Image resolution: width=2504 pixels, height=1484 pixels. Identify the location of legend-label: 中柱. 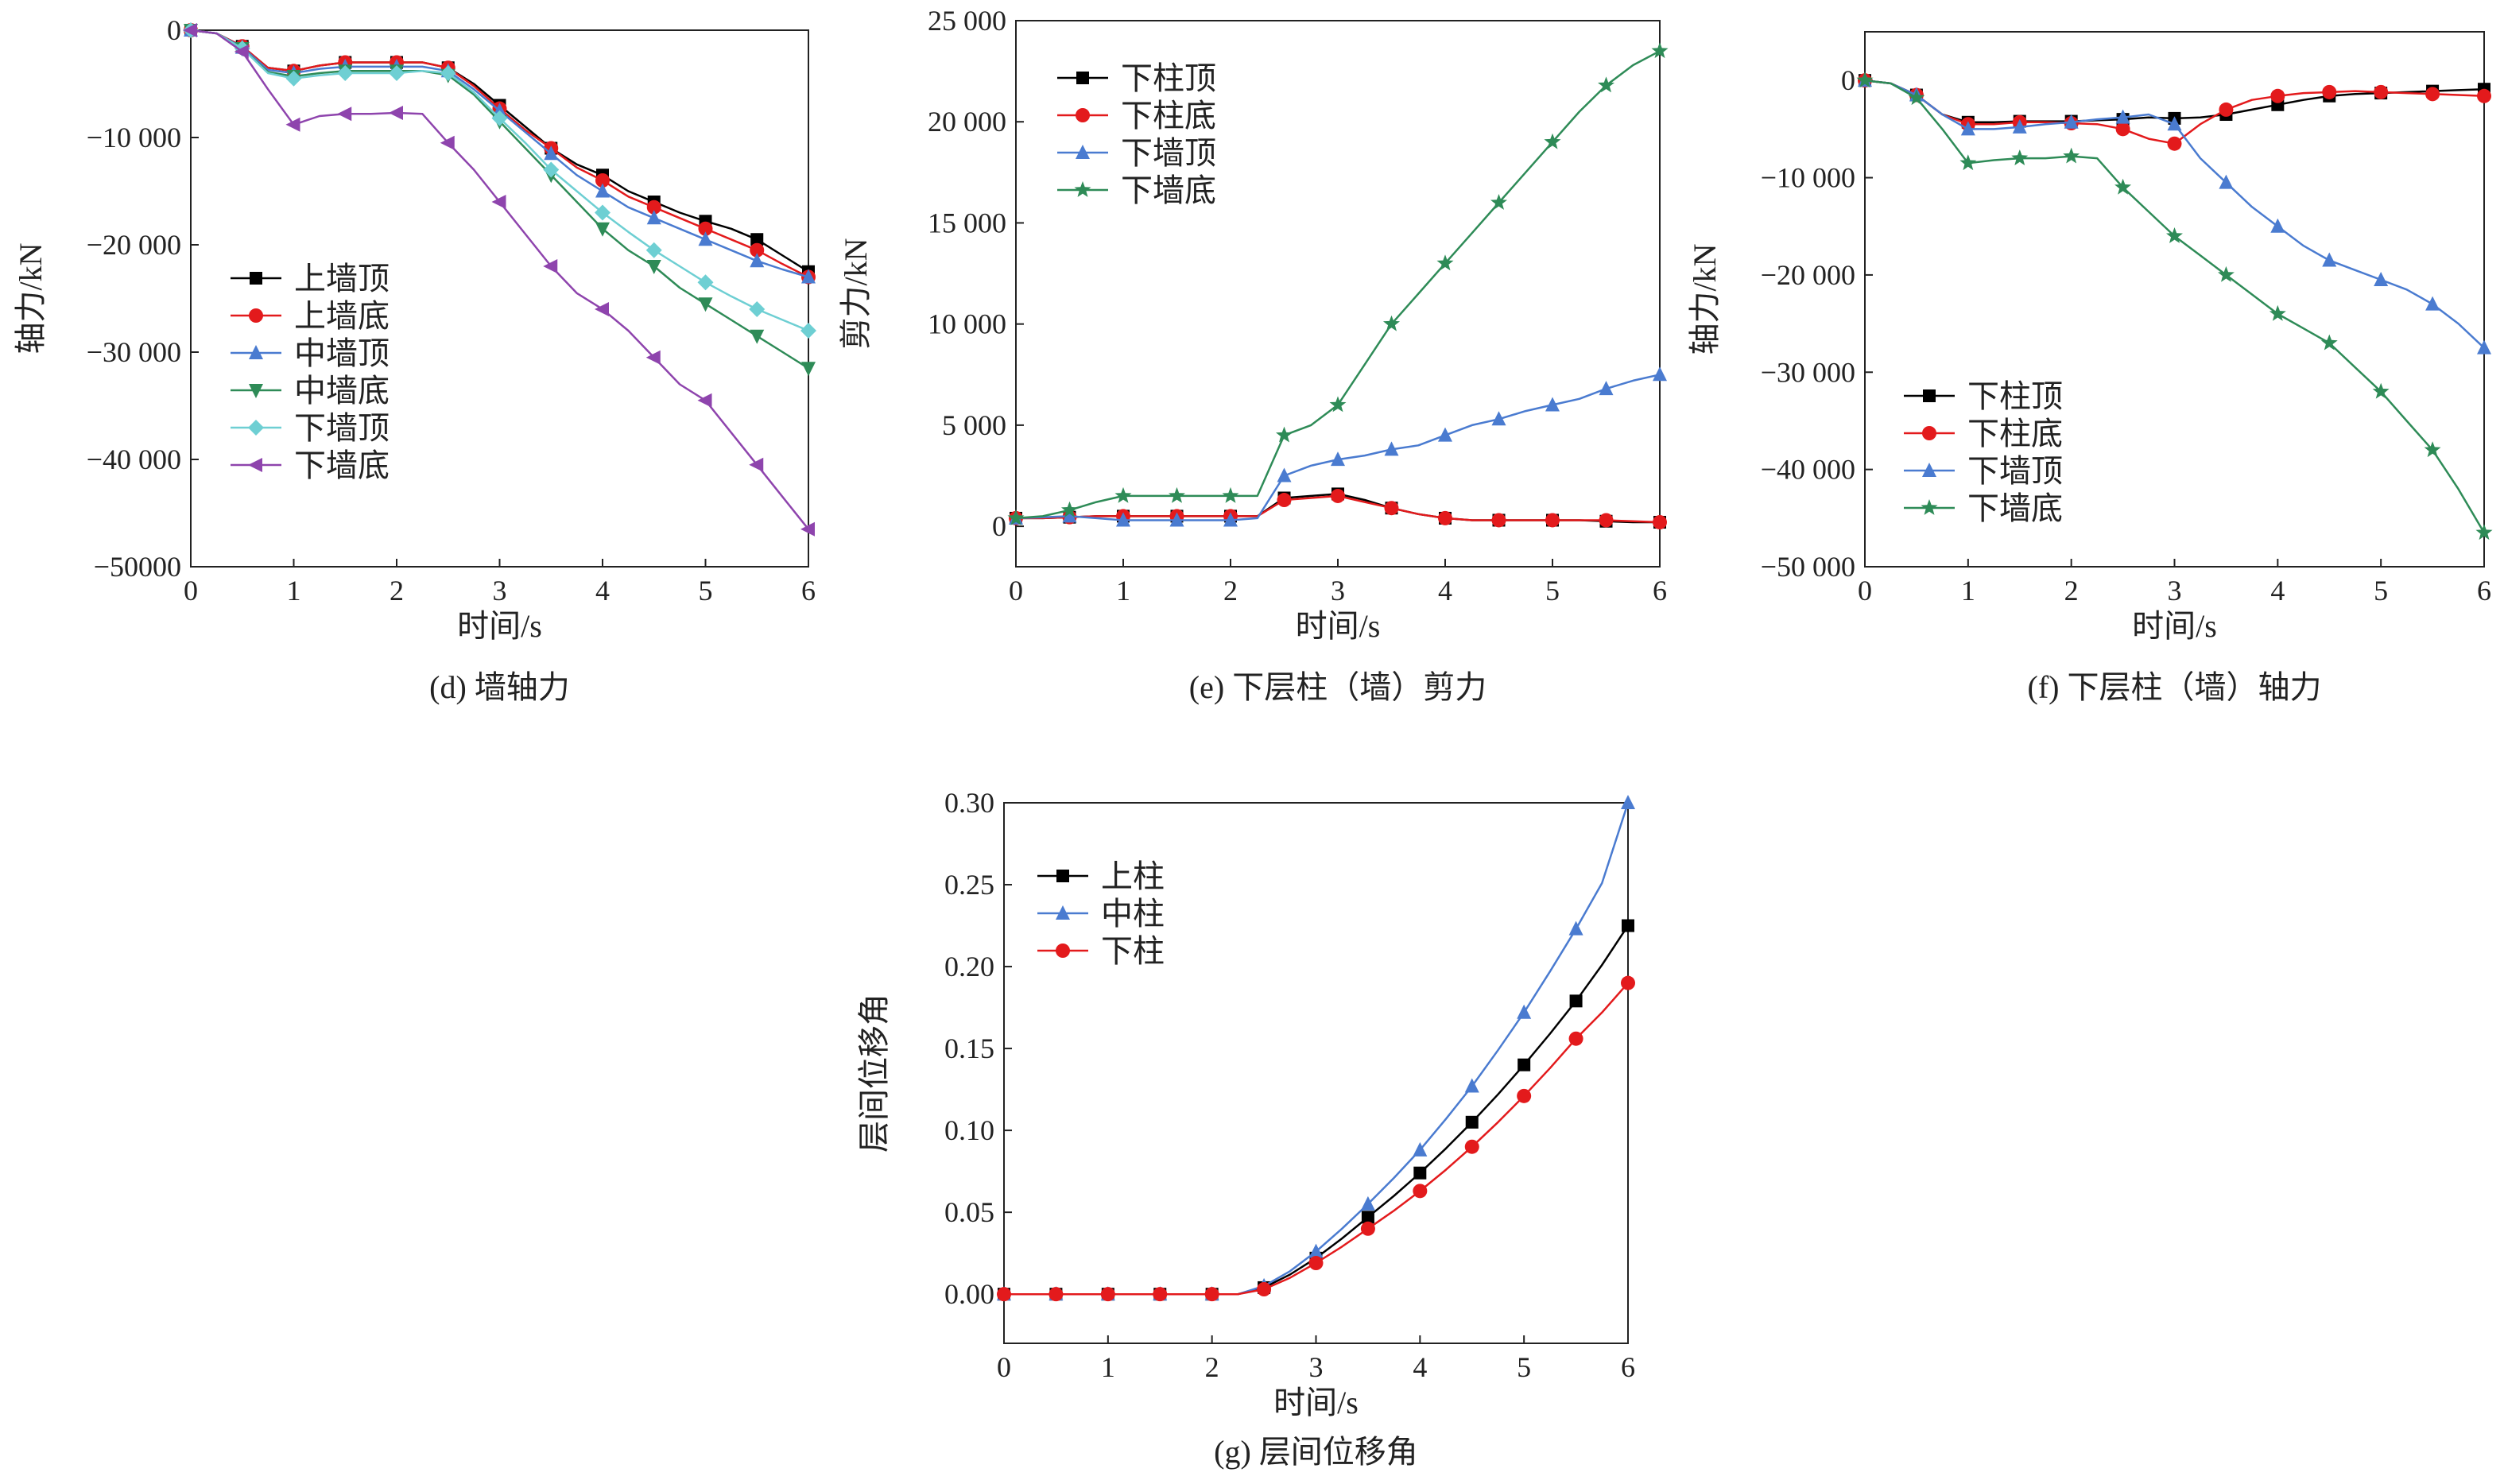
(1133, 914).